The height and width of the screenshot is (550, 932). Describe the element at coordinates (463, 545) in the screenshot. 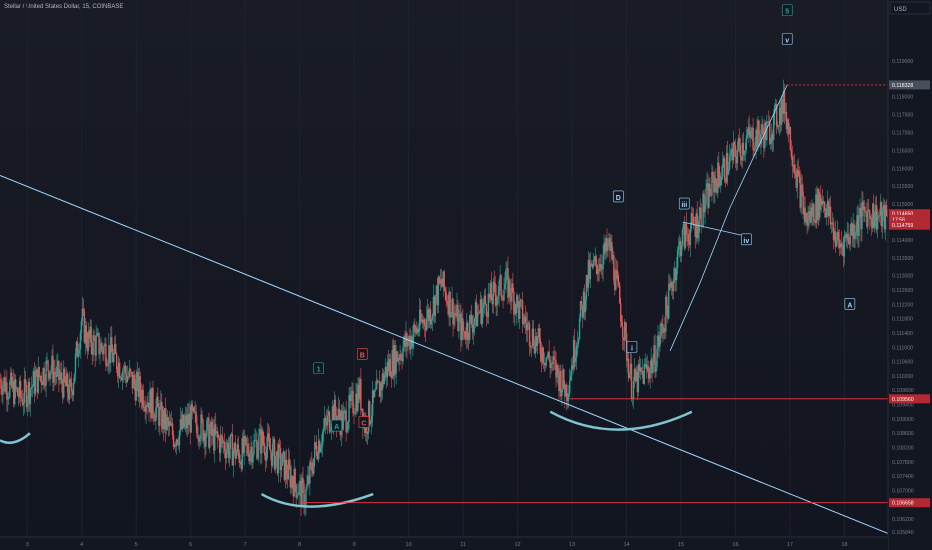

I see `time-tick: 11` at that location.